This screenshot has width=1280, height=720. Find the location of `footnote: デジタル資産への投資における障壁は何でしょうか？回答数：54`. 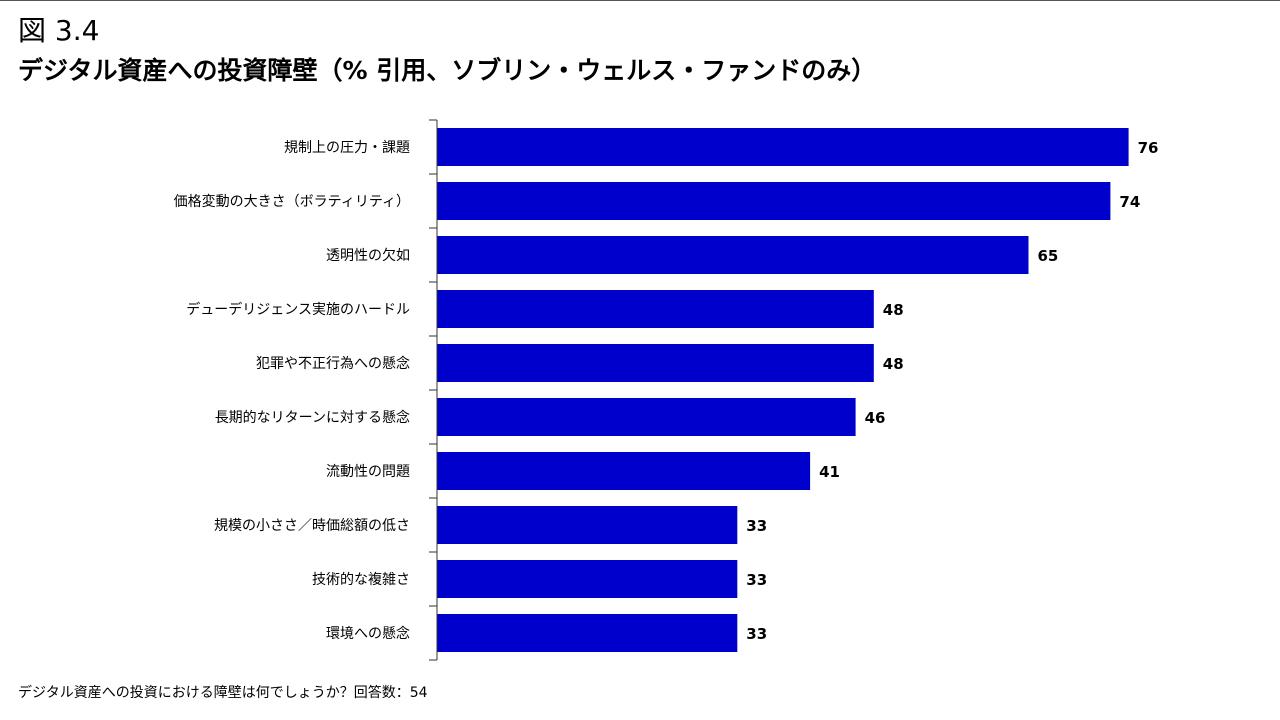

footnote: デジタル資産への投資における障壁は何でしょうか？回答数：54 is located at coordinates (223, 693).